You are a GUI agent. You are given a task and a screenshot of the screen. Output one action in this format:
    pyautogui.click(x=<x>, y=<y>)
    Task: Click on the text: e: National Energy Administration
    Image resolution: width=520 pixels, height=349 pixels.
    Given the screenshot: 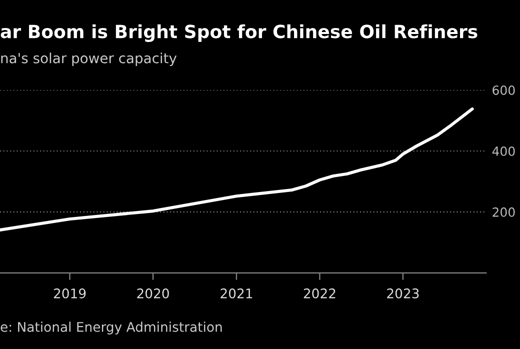 What is the action you would take?
    pyautogui.click(x=111, y=328)
    